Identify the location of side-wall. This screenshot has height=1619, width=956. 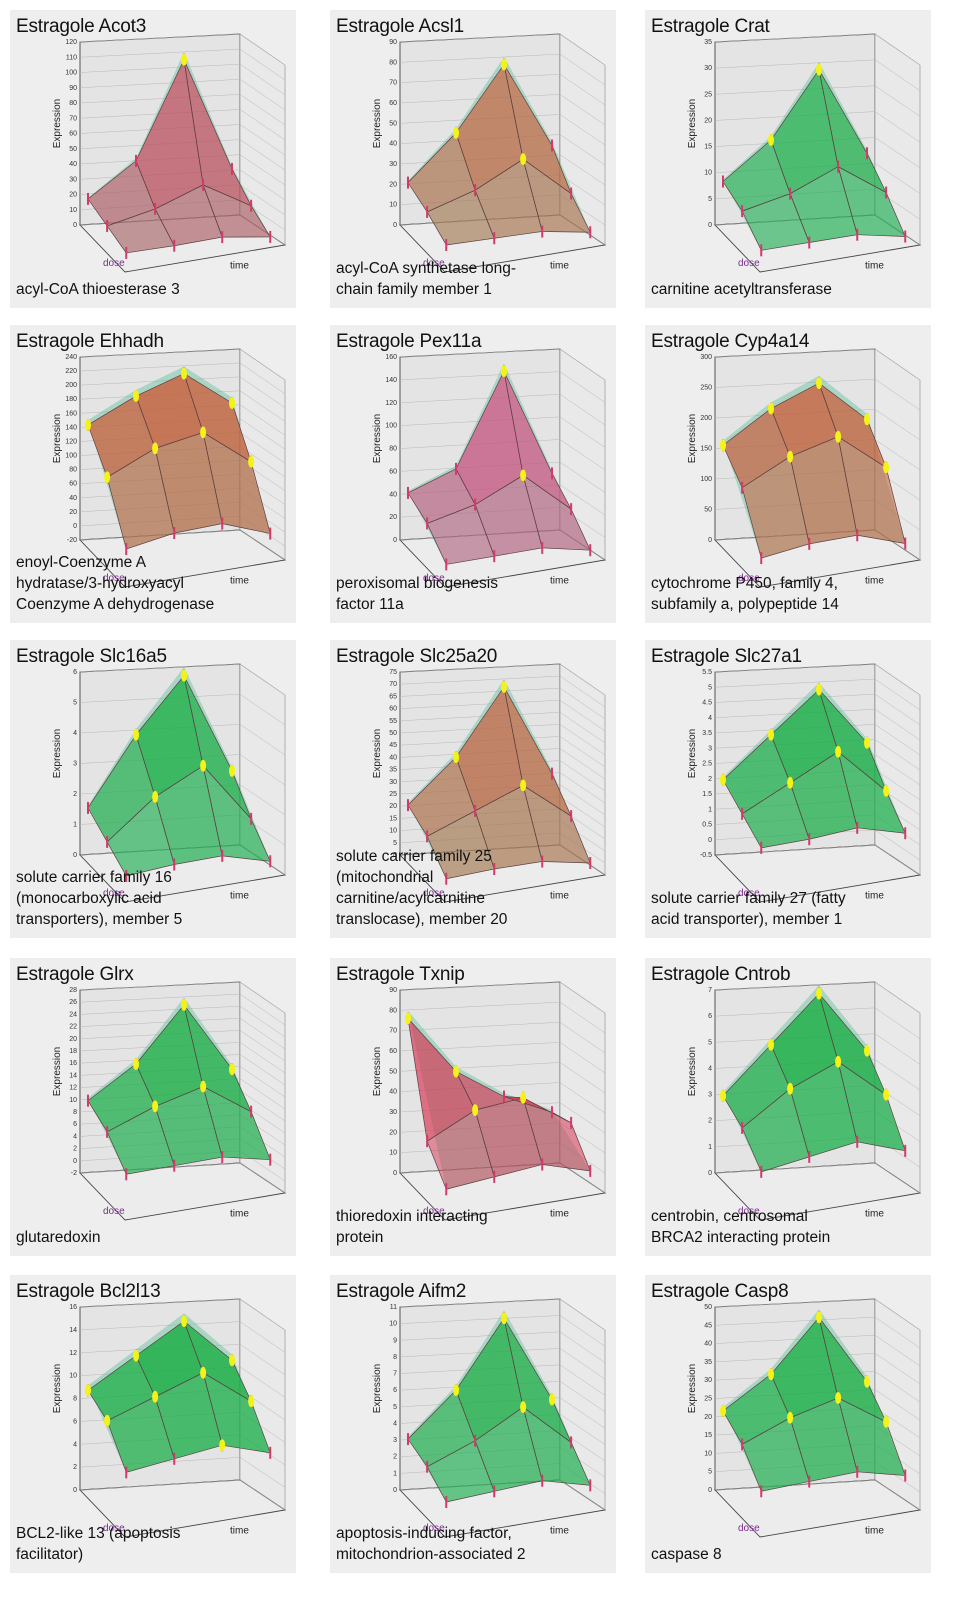
(262, 1087).